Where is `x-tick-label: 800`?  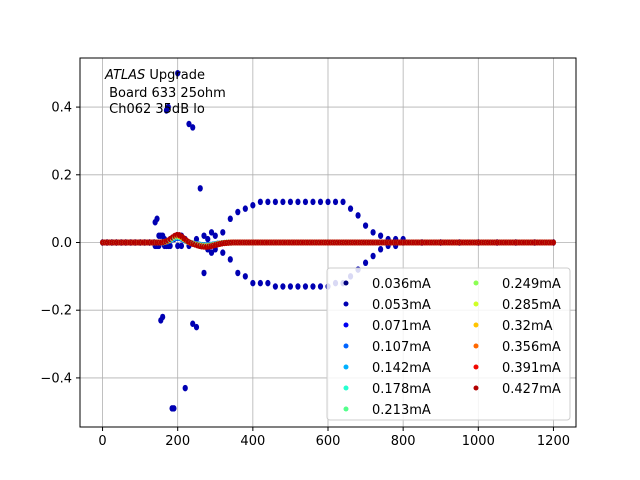 x-tick-label: 800 is located at coordinates (403, 441).